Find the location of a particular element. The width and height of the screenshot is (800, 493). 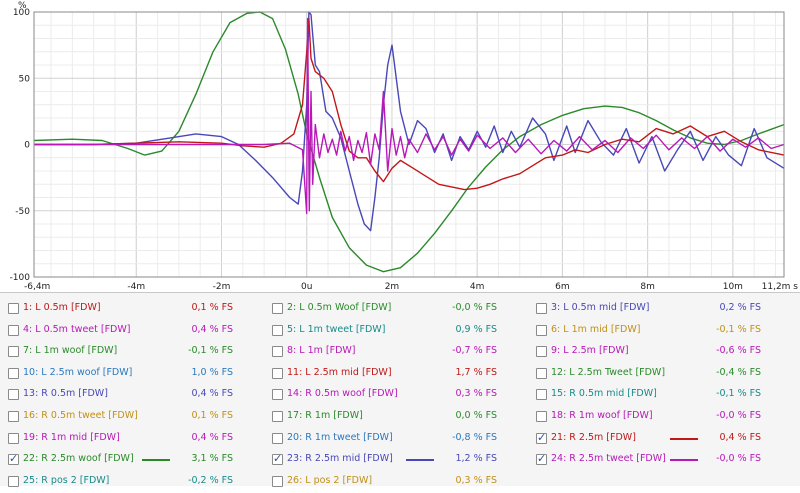

legend-label: 13: R 0.5m [FDW] is located at coordinates (65, 394).